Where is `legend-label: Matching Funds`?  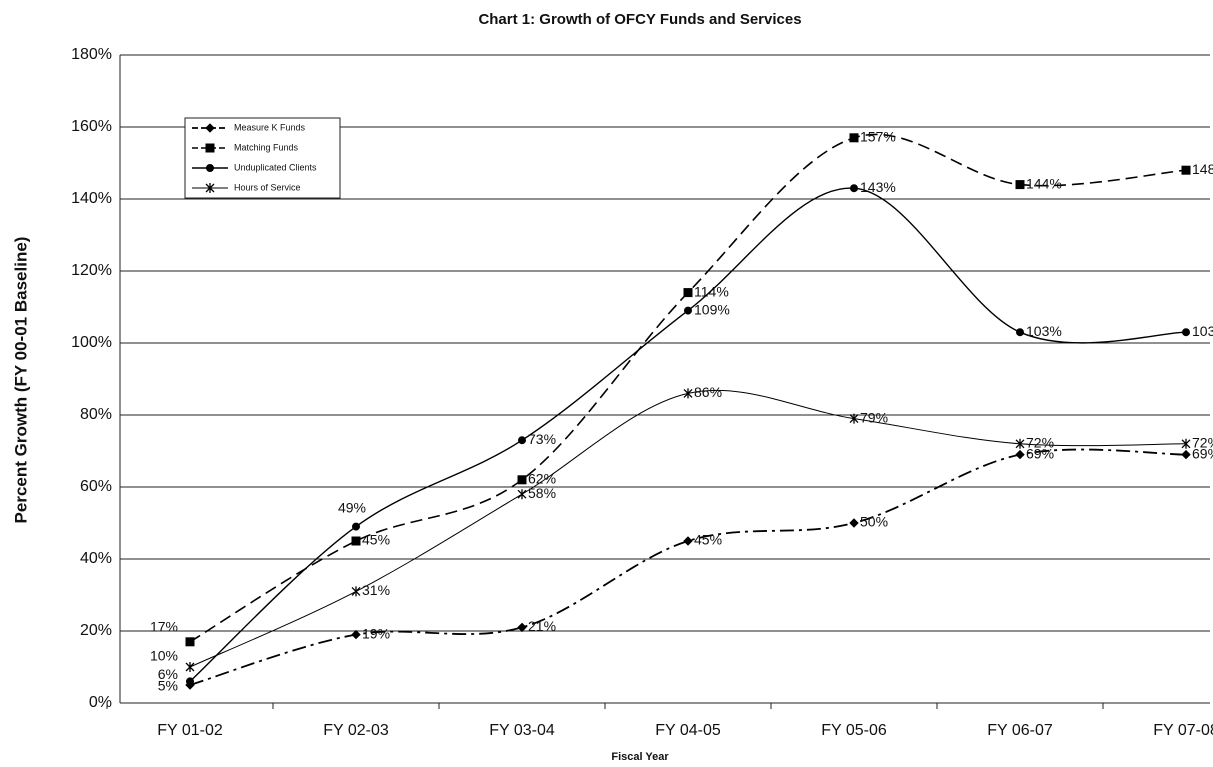
legend-label: Matching Funds is located at coordinates (266, 147).